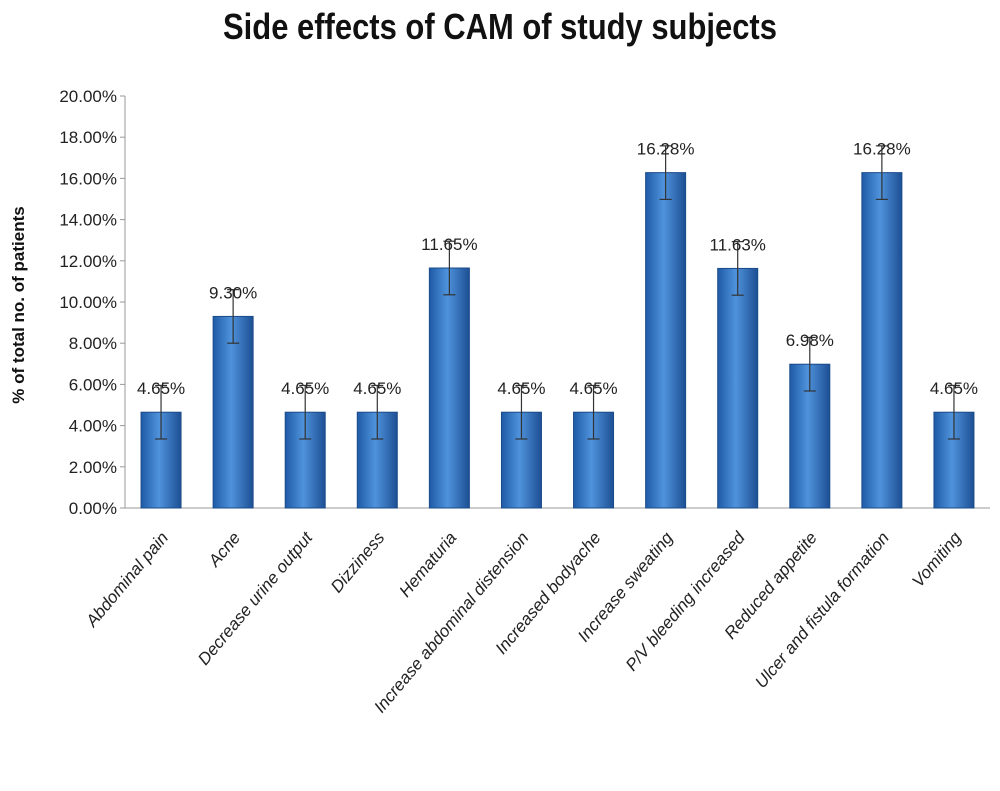 The image size is (1000, 791). Describe the element at coordinates (88, 302) in the screenshot. I see `y-tick-label: 10.00%` at that location.